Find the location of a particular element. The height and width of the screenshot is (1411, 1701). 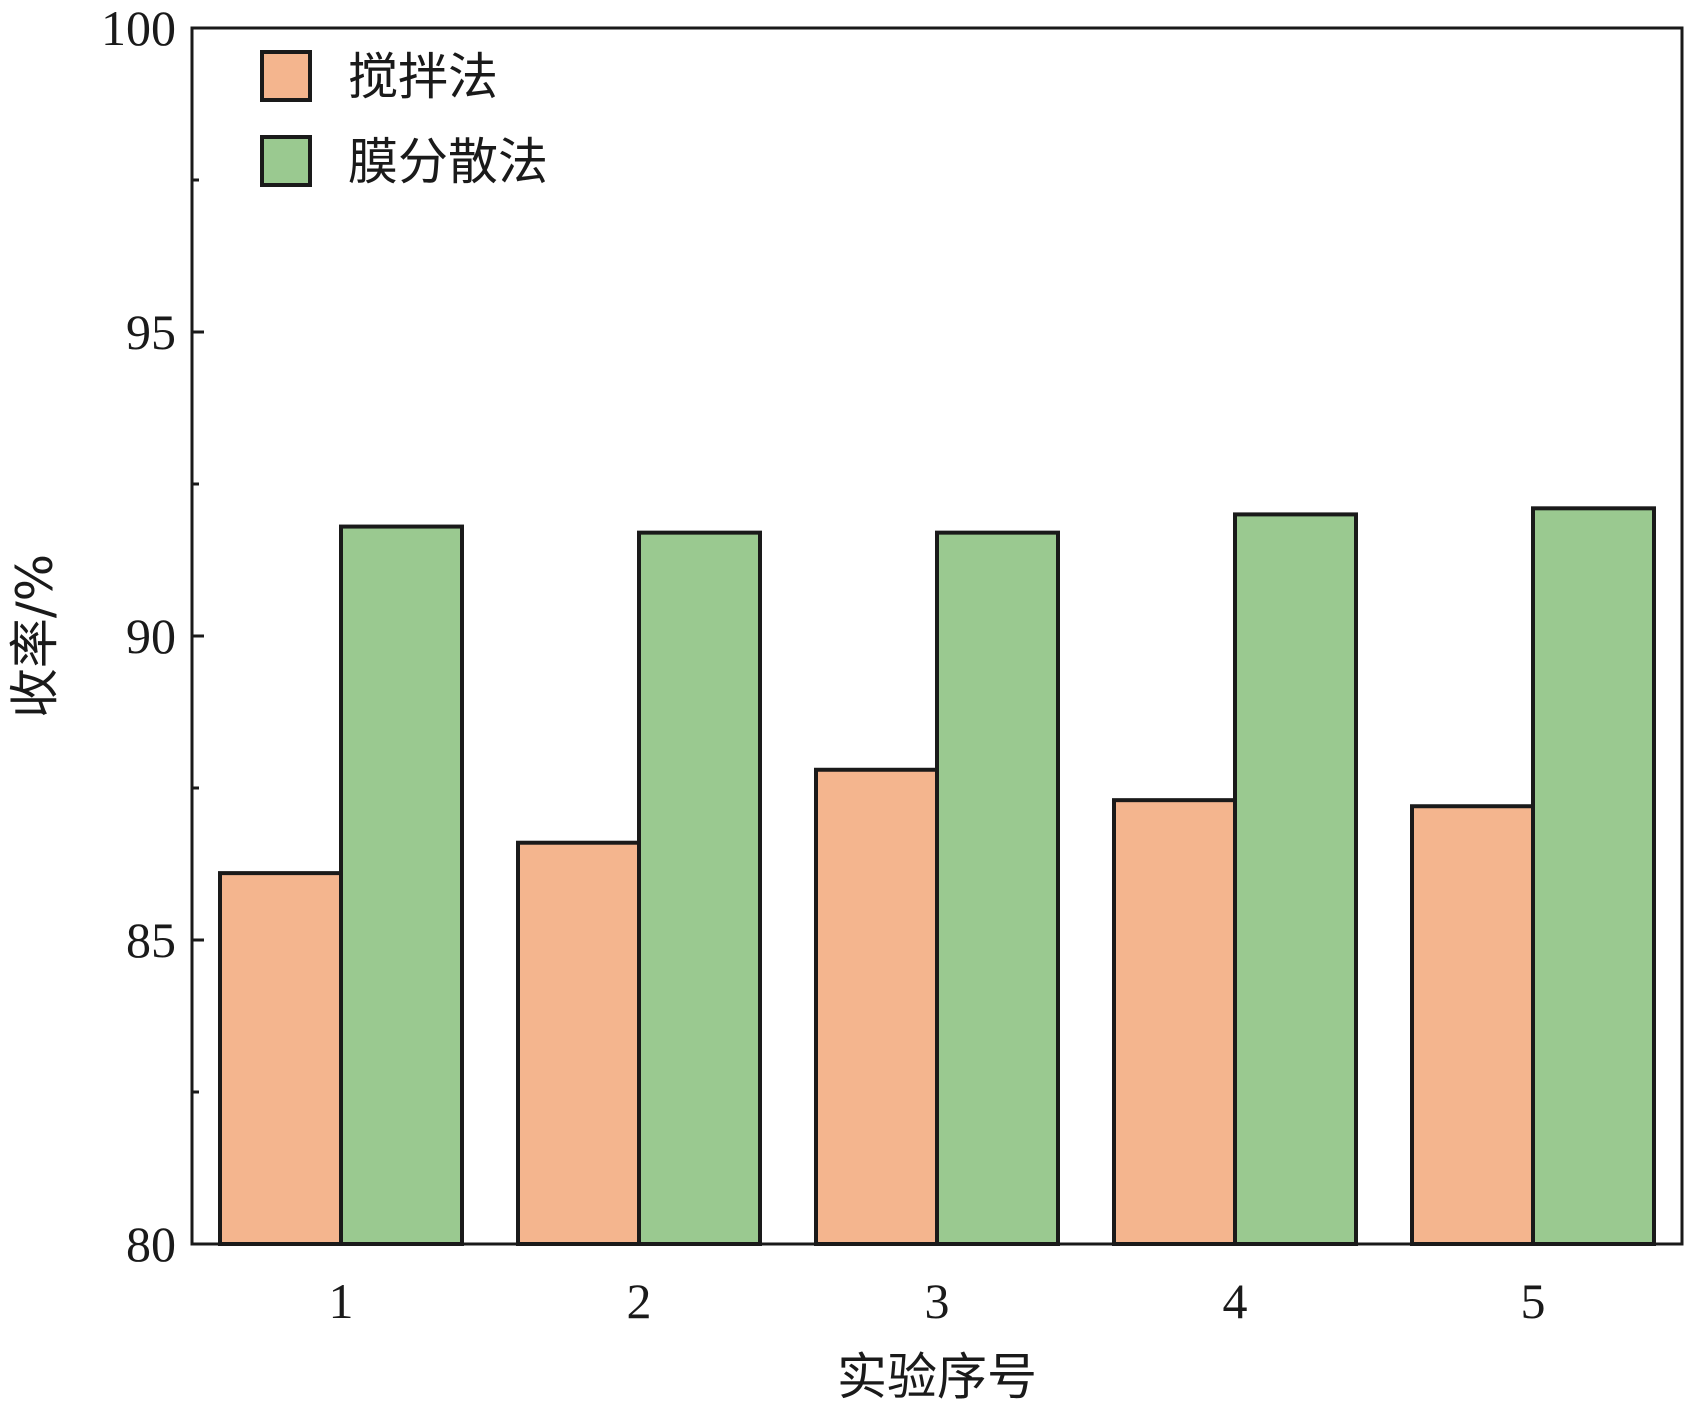

x-ticks-layer: 1 2 3 4 5 is located at coordinates (937, 1301).